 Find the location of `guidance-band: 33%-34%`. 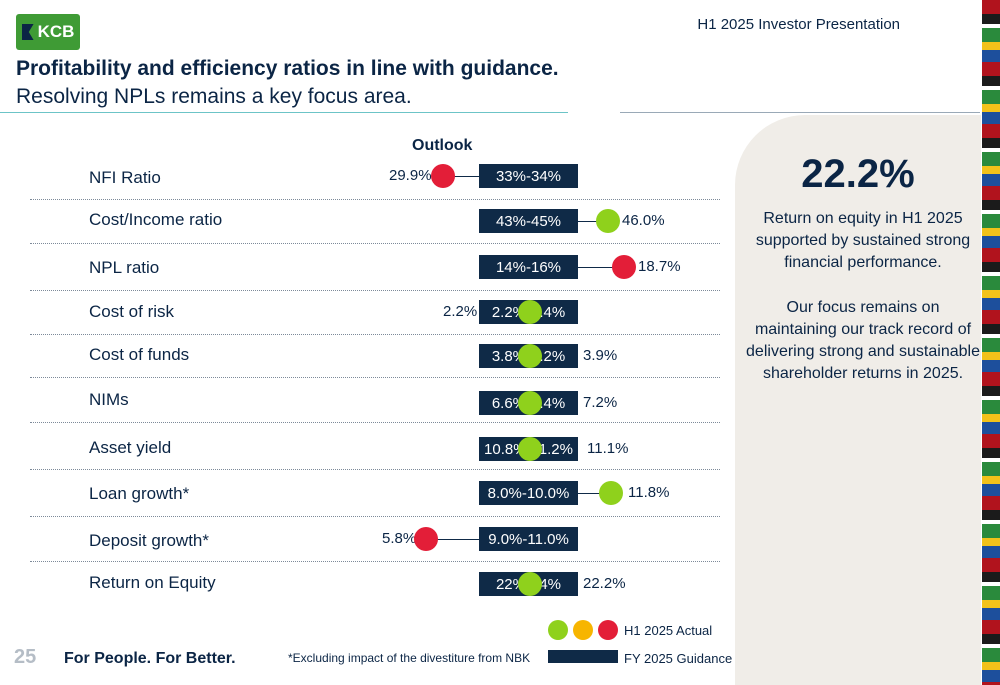

guidance-band: 33%-34% is located at coordinates (528, 176).